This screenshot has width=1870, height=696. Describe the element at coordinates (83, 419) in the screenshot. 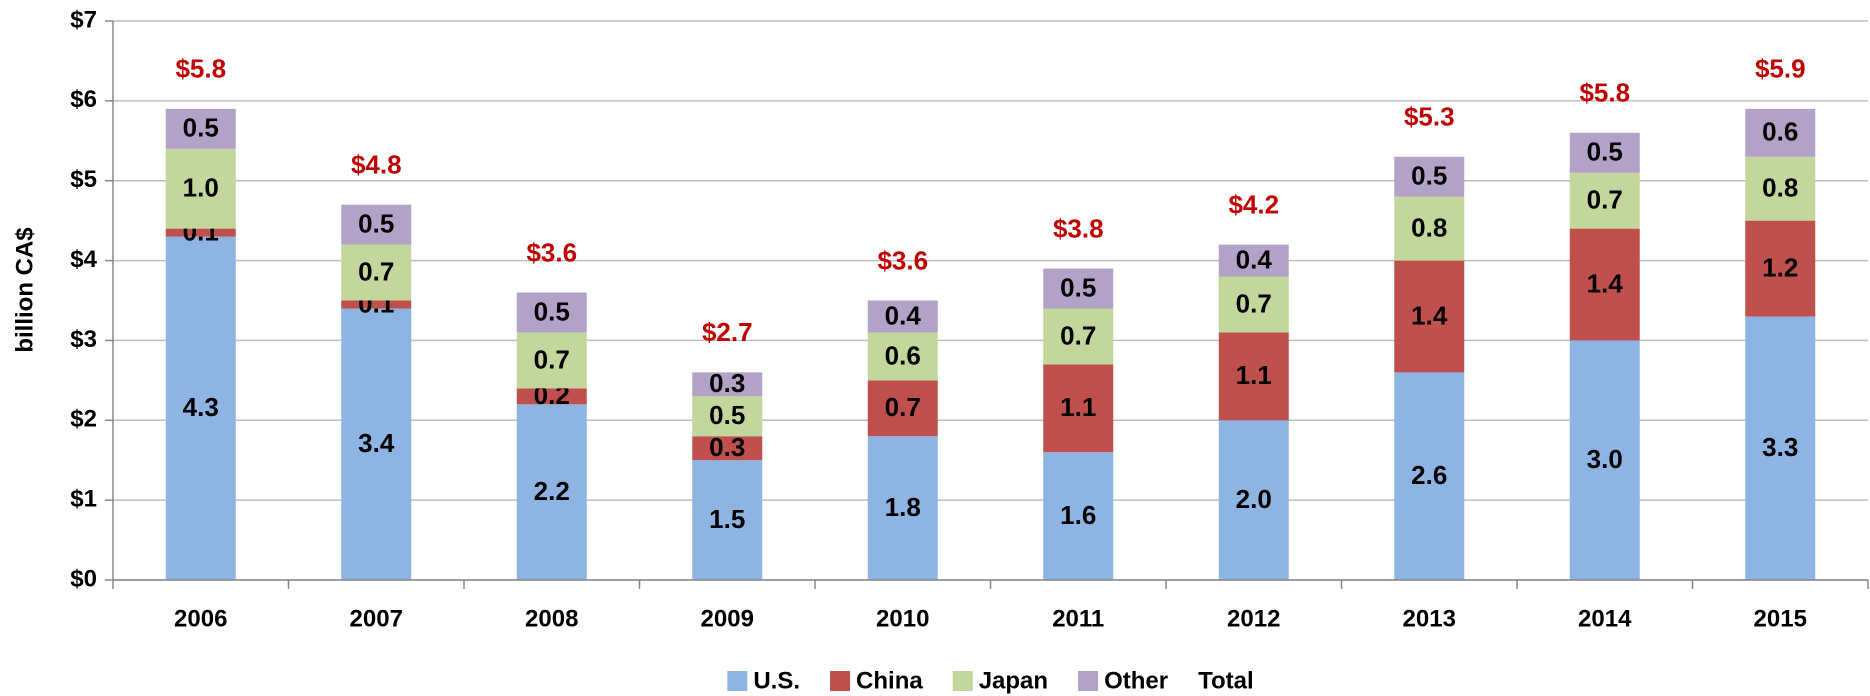

I see `y-tick-label: $2` at that location.